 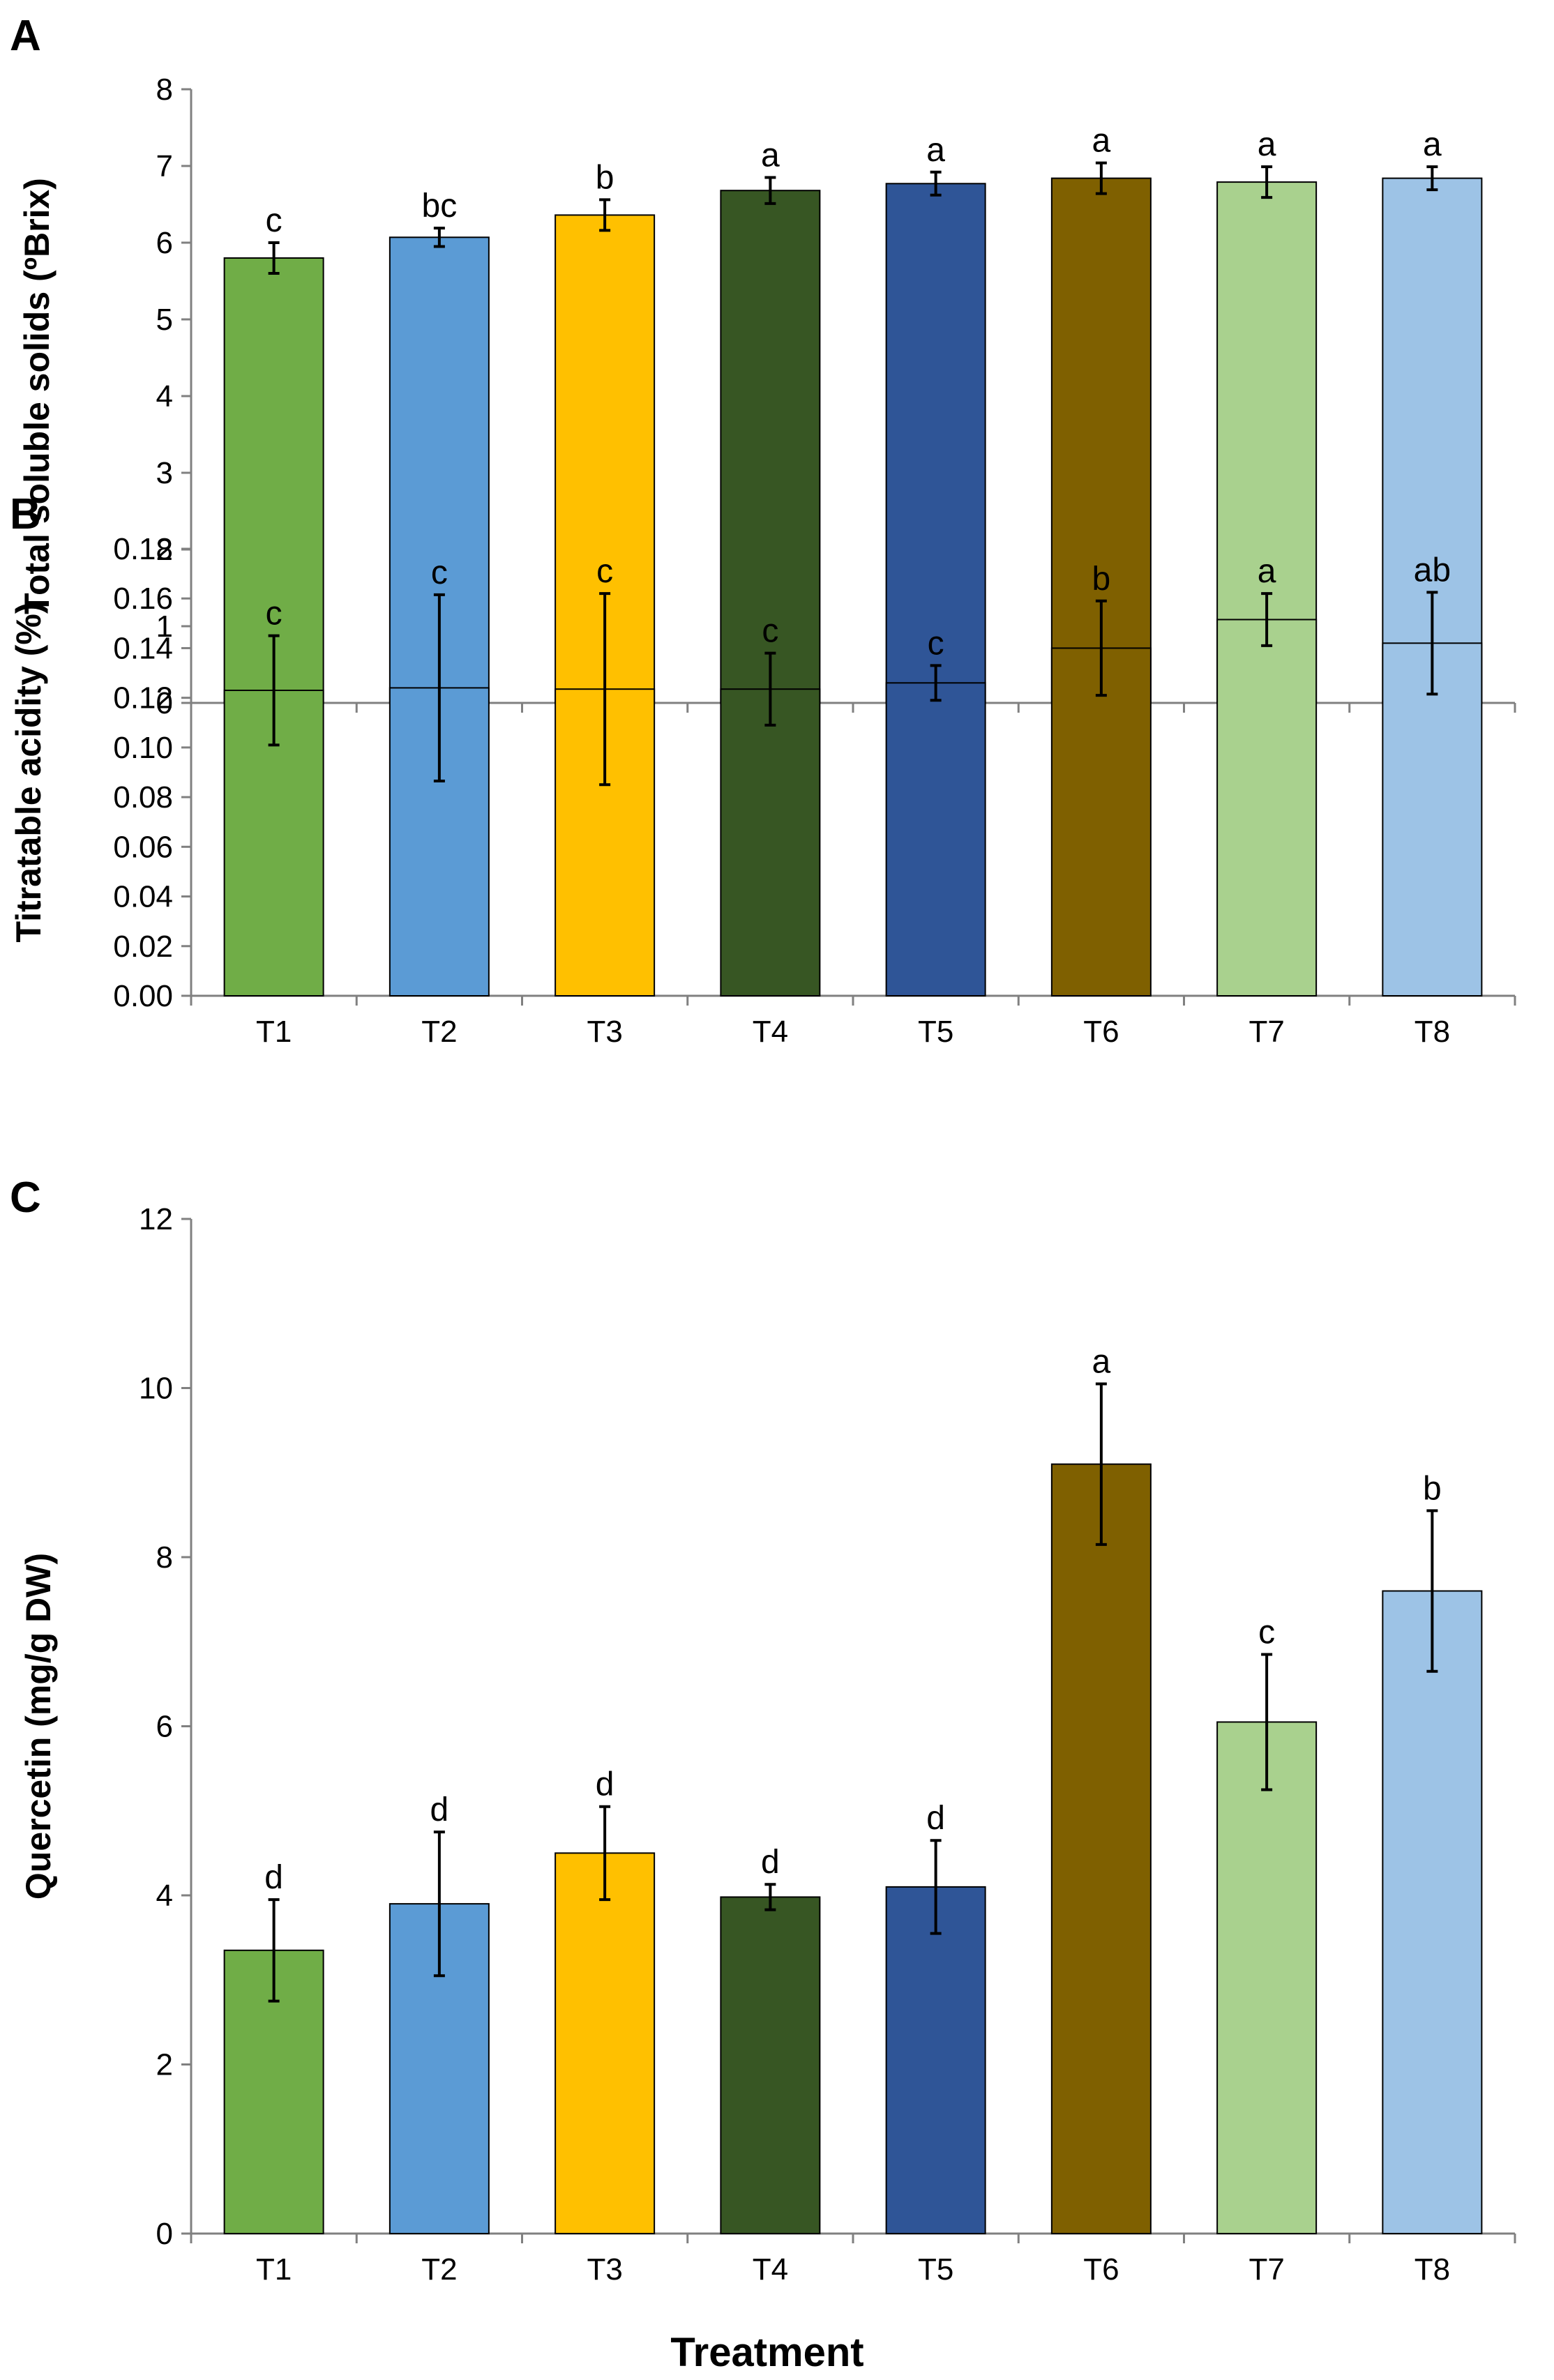 I want to click on y-tick-label: 0.14, so click(x=143, y=648).